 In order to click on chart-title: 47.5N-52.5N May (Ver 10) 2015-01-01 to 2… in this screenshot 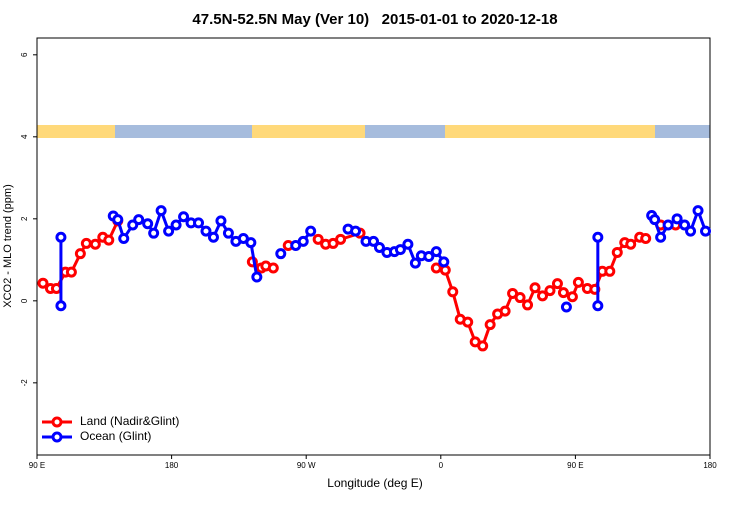, I will do `click(374, 19)`.